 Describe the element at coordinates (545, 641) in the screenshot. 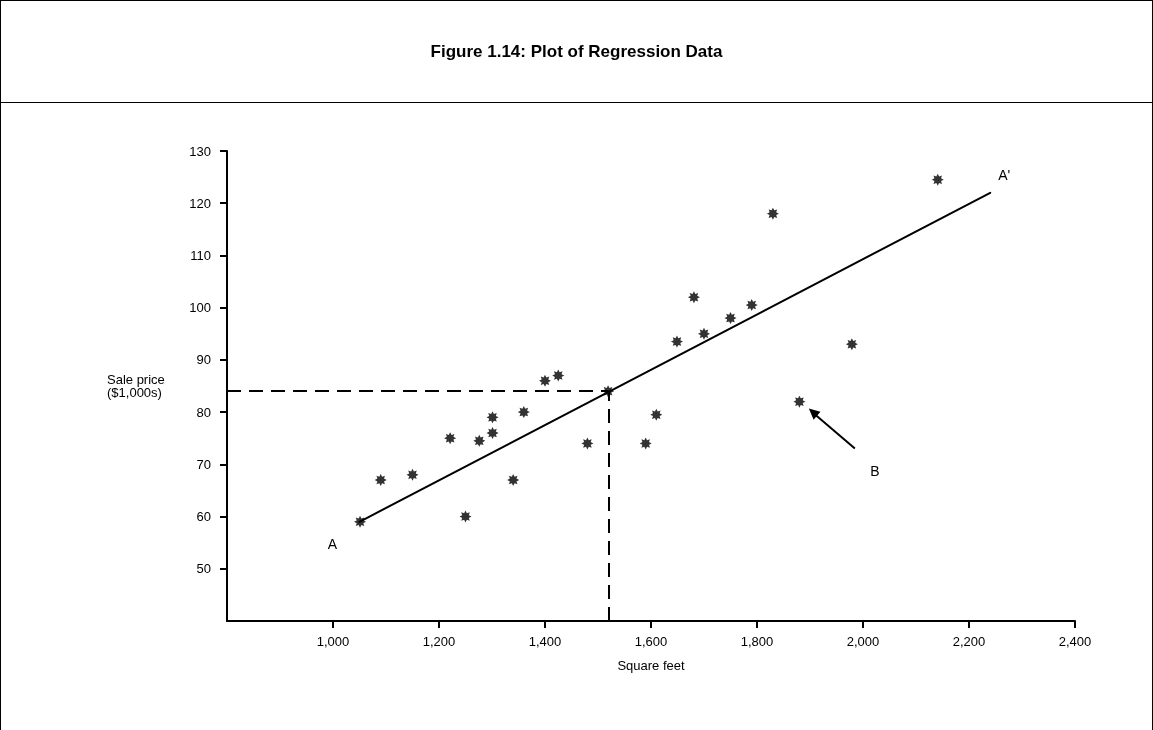

I see `x-tick-label: 1,400` at that location.